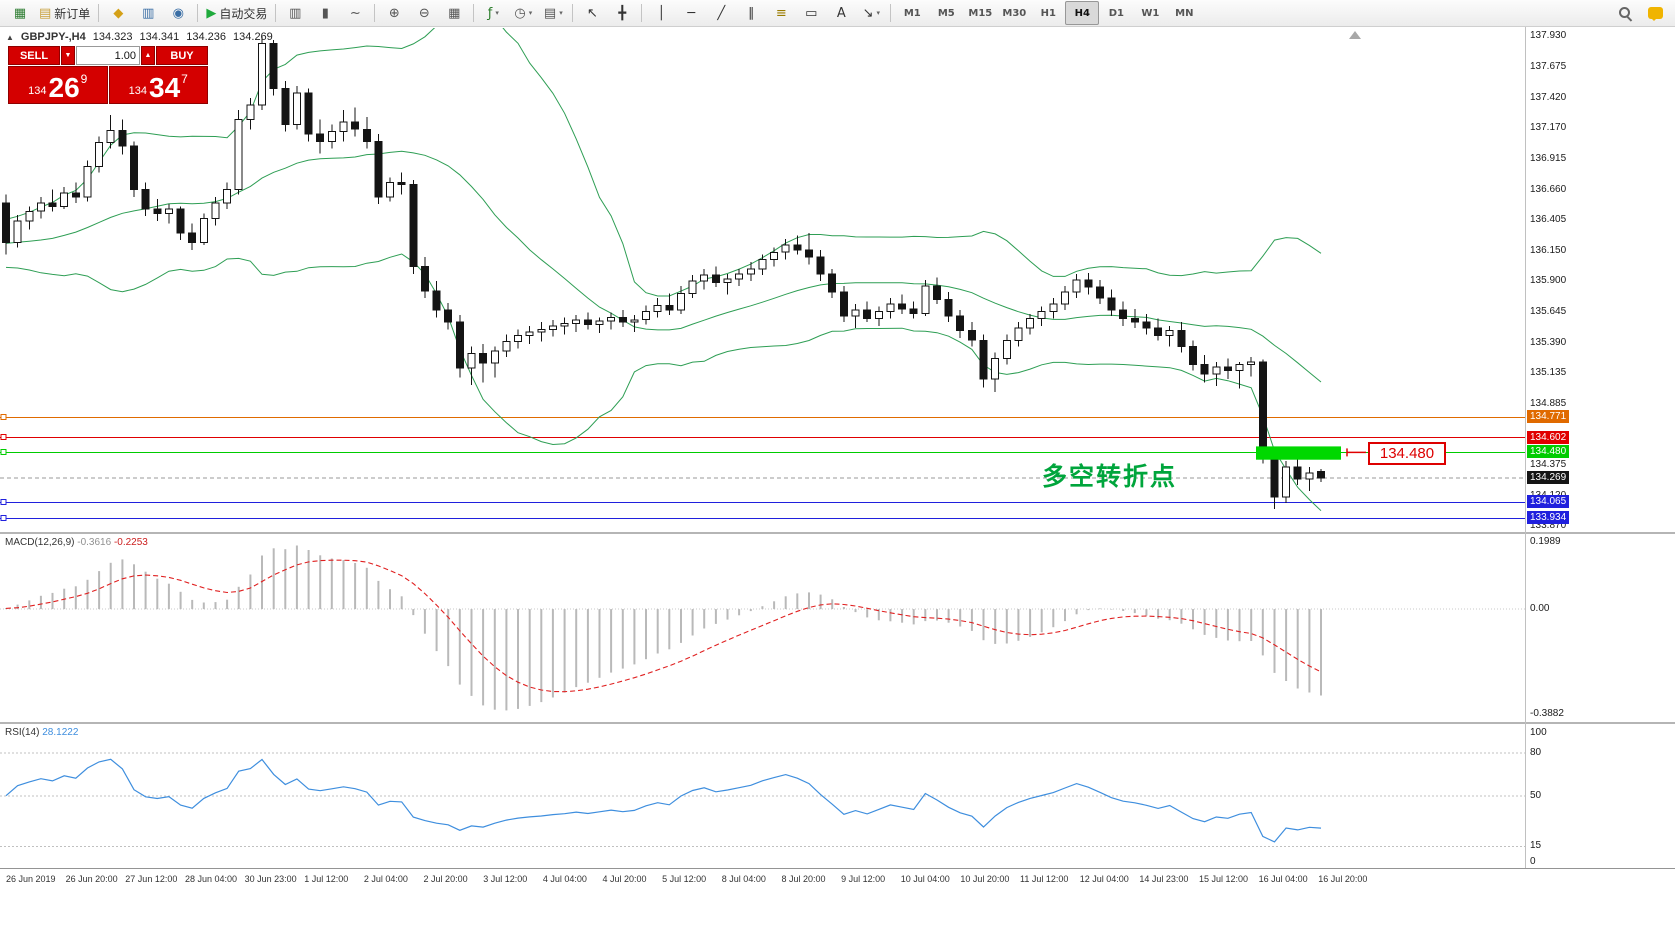  I want to click on macd-value-main: -0.3616, so click(94, 542).